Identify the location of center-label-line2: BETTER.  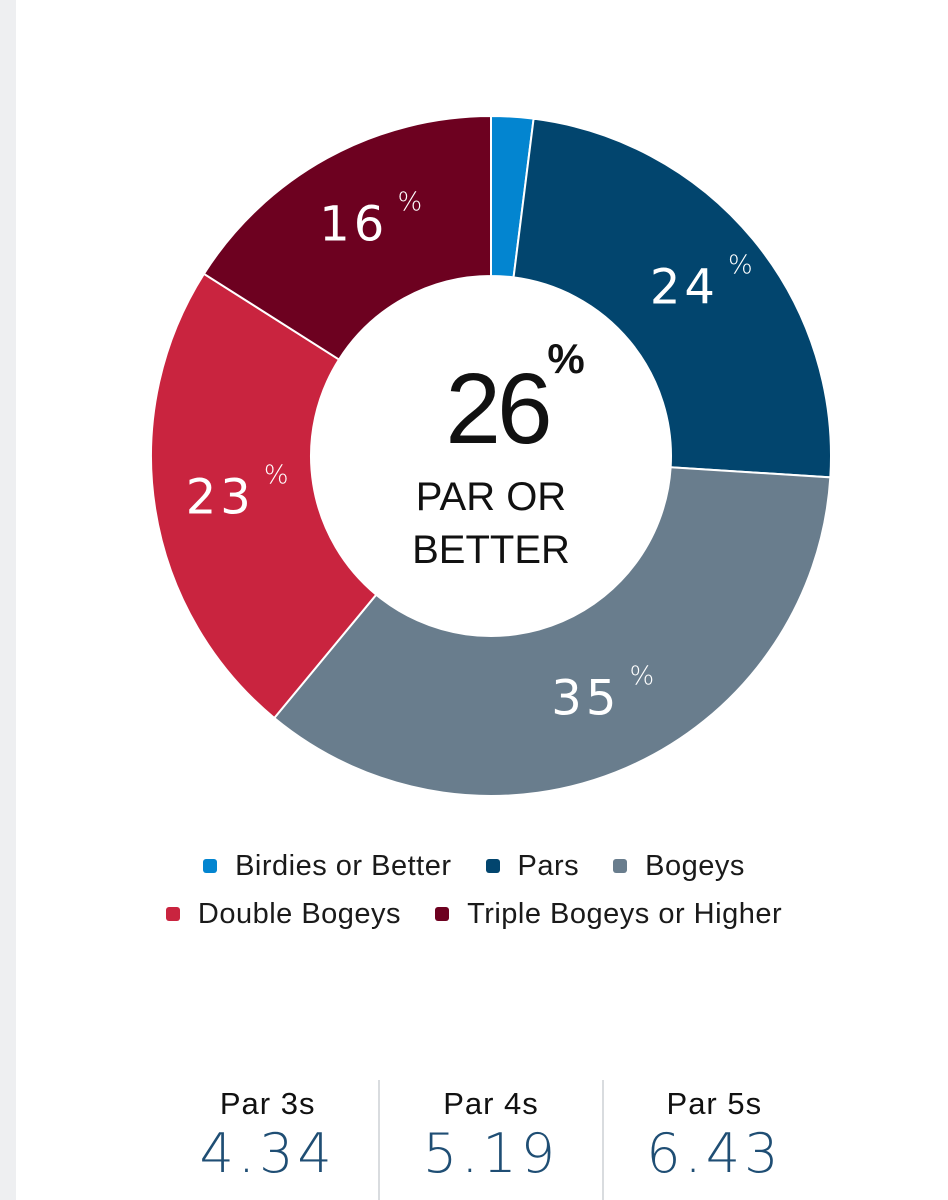
(491, 550).